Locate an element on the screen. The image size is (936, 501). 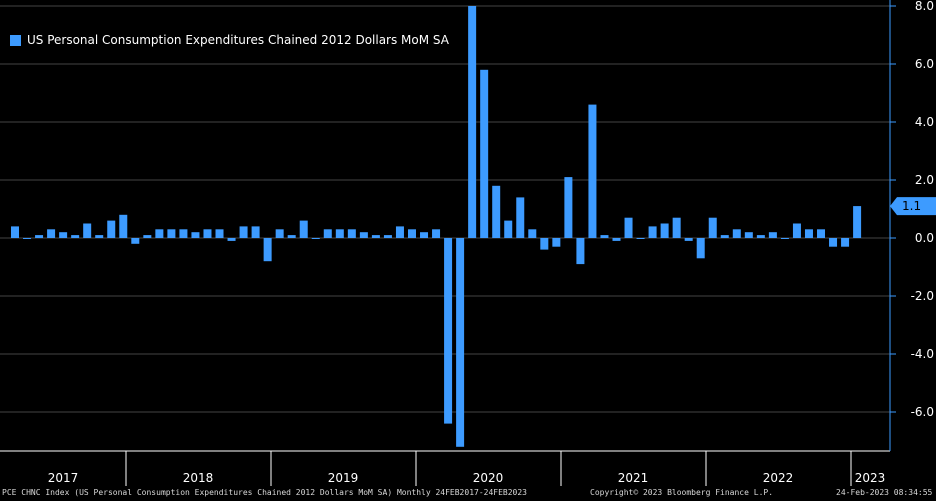
y-axis: 8.0 6.0 4.0 2.0 0.0 -2.0 -4.0 -6.0 is located at coordinates (911, 225).